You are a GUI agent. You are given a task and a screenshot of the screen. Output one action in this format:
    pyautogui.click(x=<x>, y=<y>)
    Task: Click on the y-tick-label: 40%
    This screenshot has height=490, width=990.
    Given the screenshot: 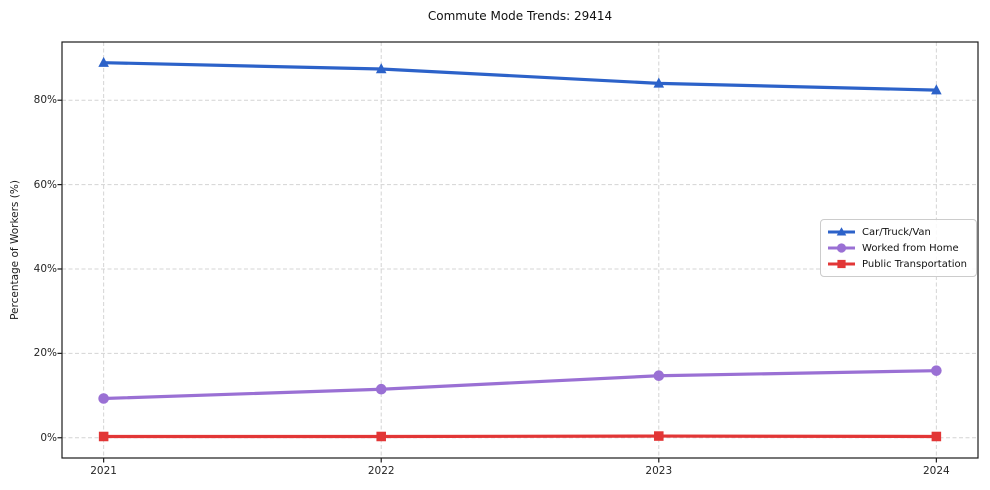 What is the action you would take?
    pyautogui.click(x=45, y=268)
    